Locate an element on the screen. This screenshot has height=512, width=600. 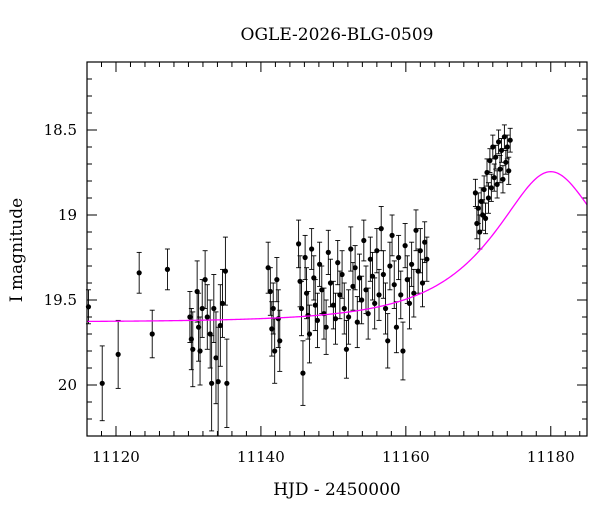
chart-title: OGLE-2026-BLG-0509 is located at coordinates (337, 35).